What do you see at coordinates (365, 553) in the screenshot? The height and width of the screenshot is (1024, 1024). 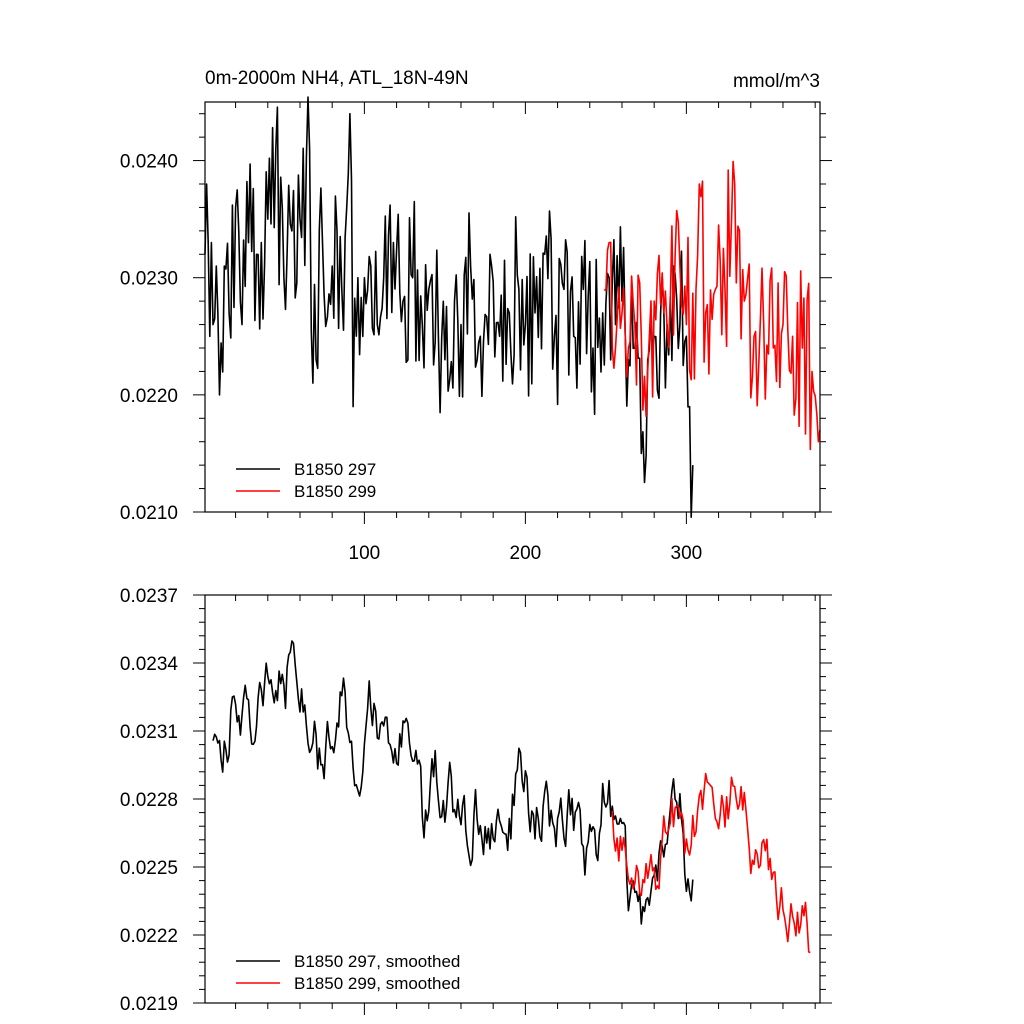 I see `x-tick-label: 100` at bounding box center [365, 553].